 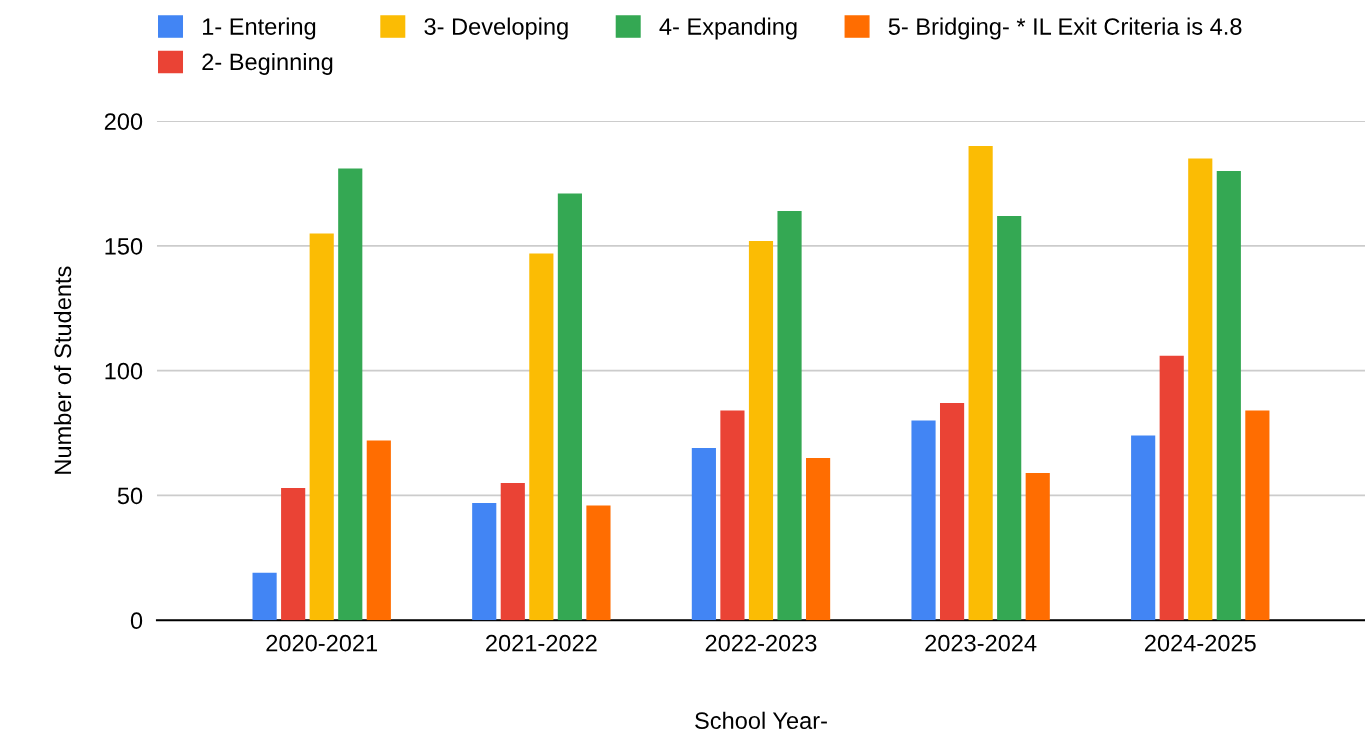 I want to click on x-tick-label: 2024-2025, so click(x=1200, y=643).